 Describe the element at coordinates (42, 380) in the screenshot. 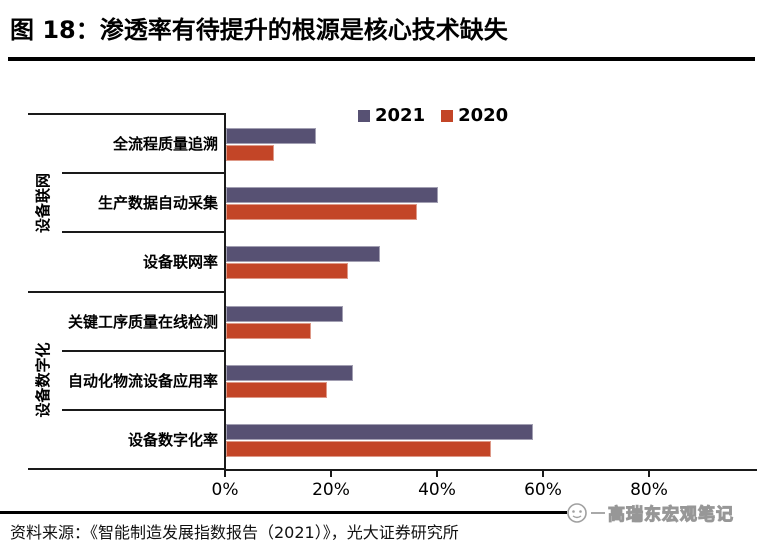

I see `group-label: 设备数字化` at that location.